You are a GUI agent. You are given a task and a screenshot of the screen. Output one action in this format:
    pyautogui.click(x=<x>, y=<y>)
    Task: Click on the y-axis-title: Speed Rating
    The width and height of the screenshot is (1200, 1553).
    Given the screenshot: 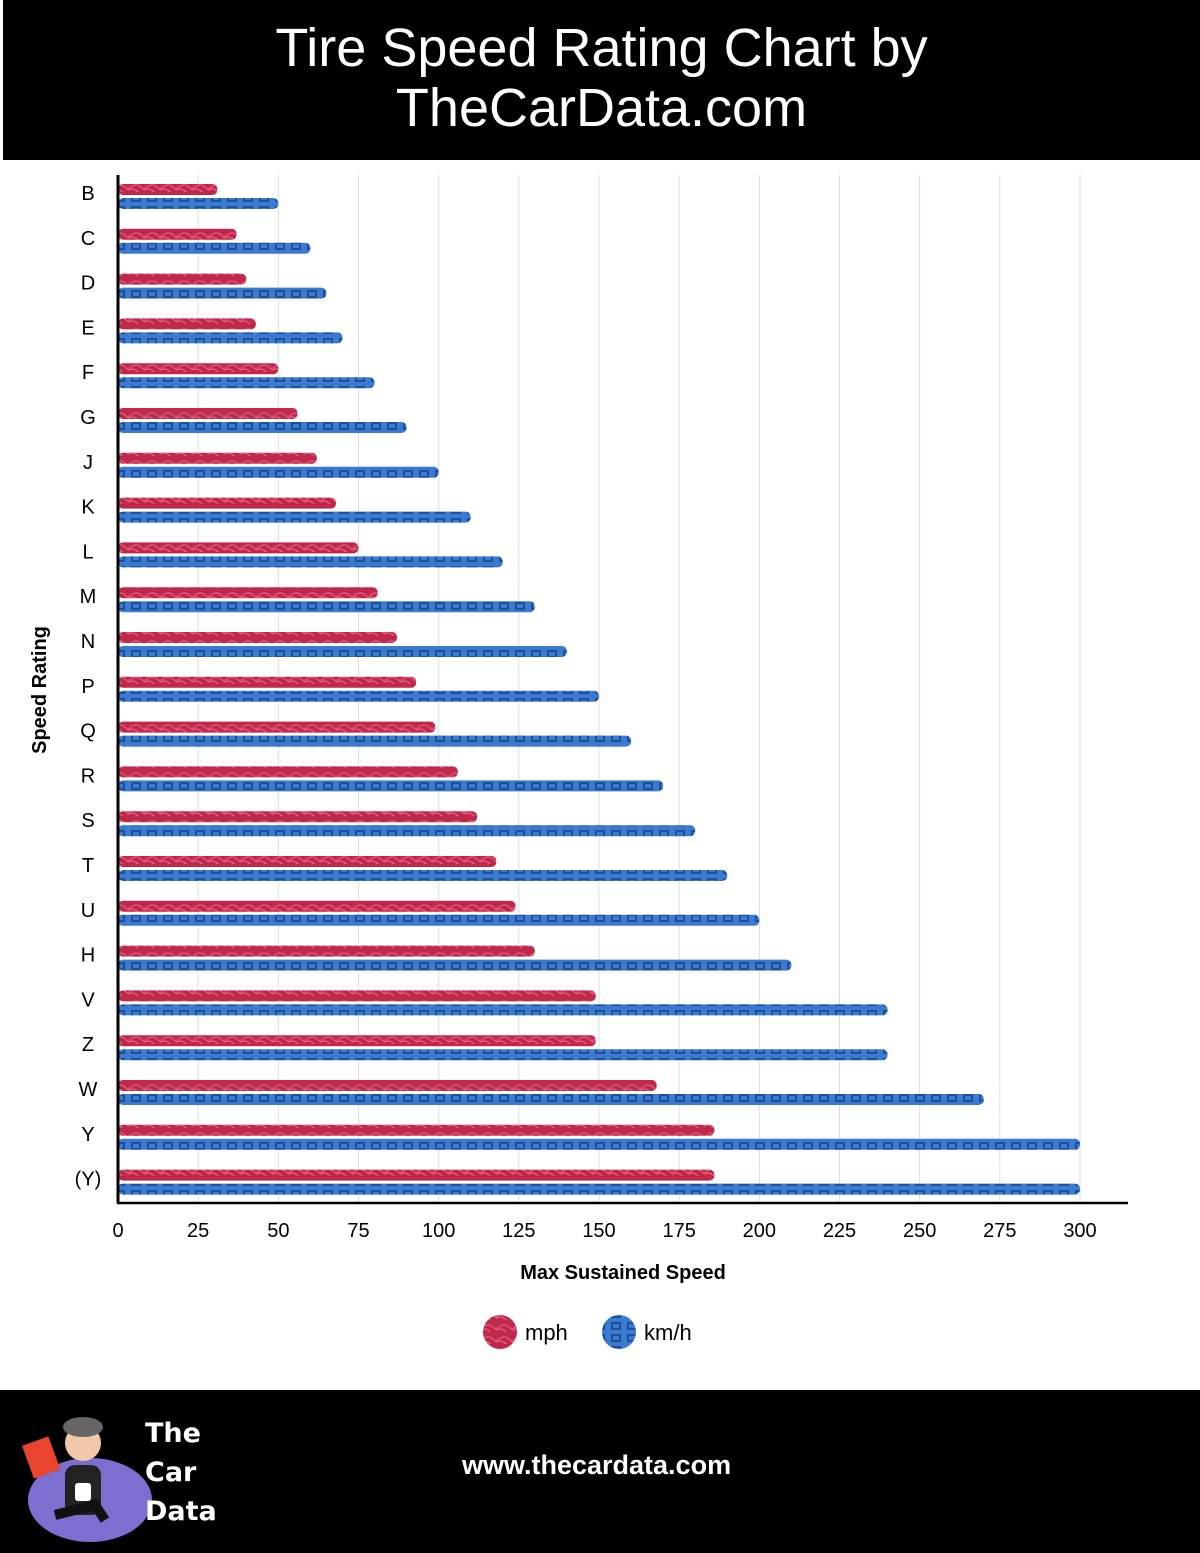 What is the action you would take?
    pyautogui.click(x=40, y=690)
    